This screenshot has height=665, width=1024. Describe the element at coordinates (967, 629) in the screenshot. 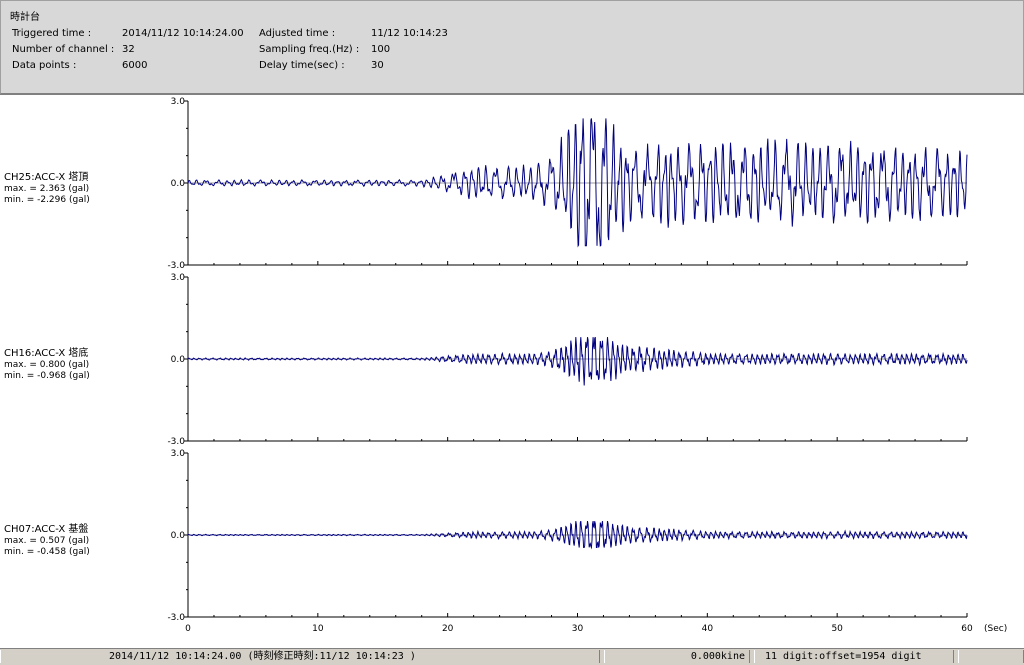

I see `x-tick-label: 60` at that location.